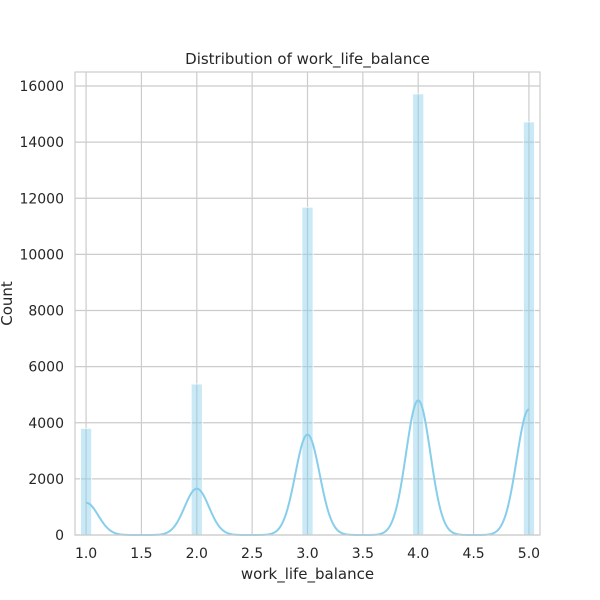 The width and height of the screenshot is (600, 600). Describe the element at coordinates (307, 574) in the screenshot. I see `x-axis-title: work_life_balance` at that location.